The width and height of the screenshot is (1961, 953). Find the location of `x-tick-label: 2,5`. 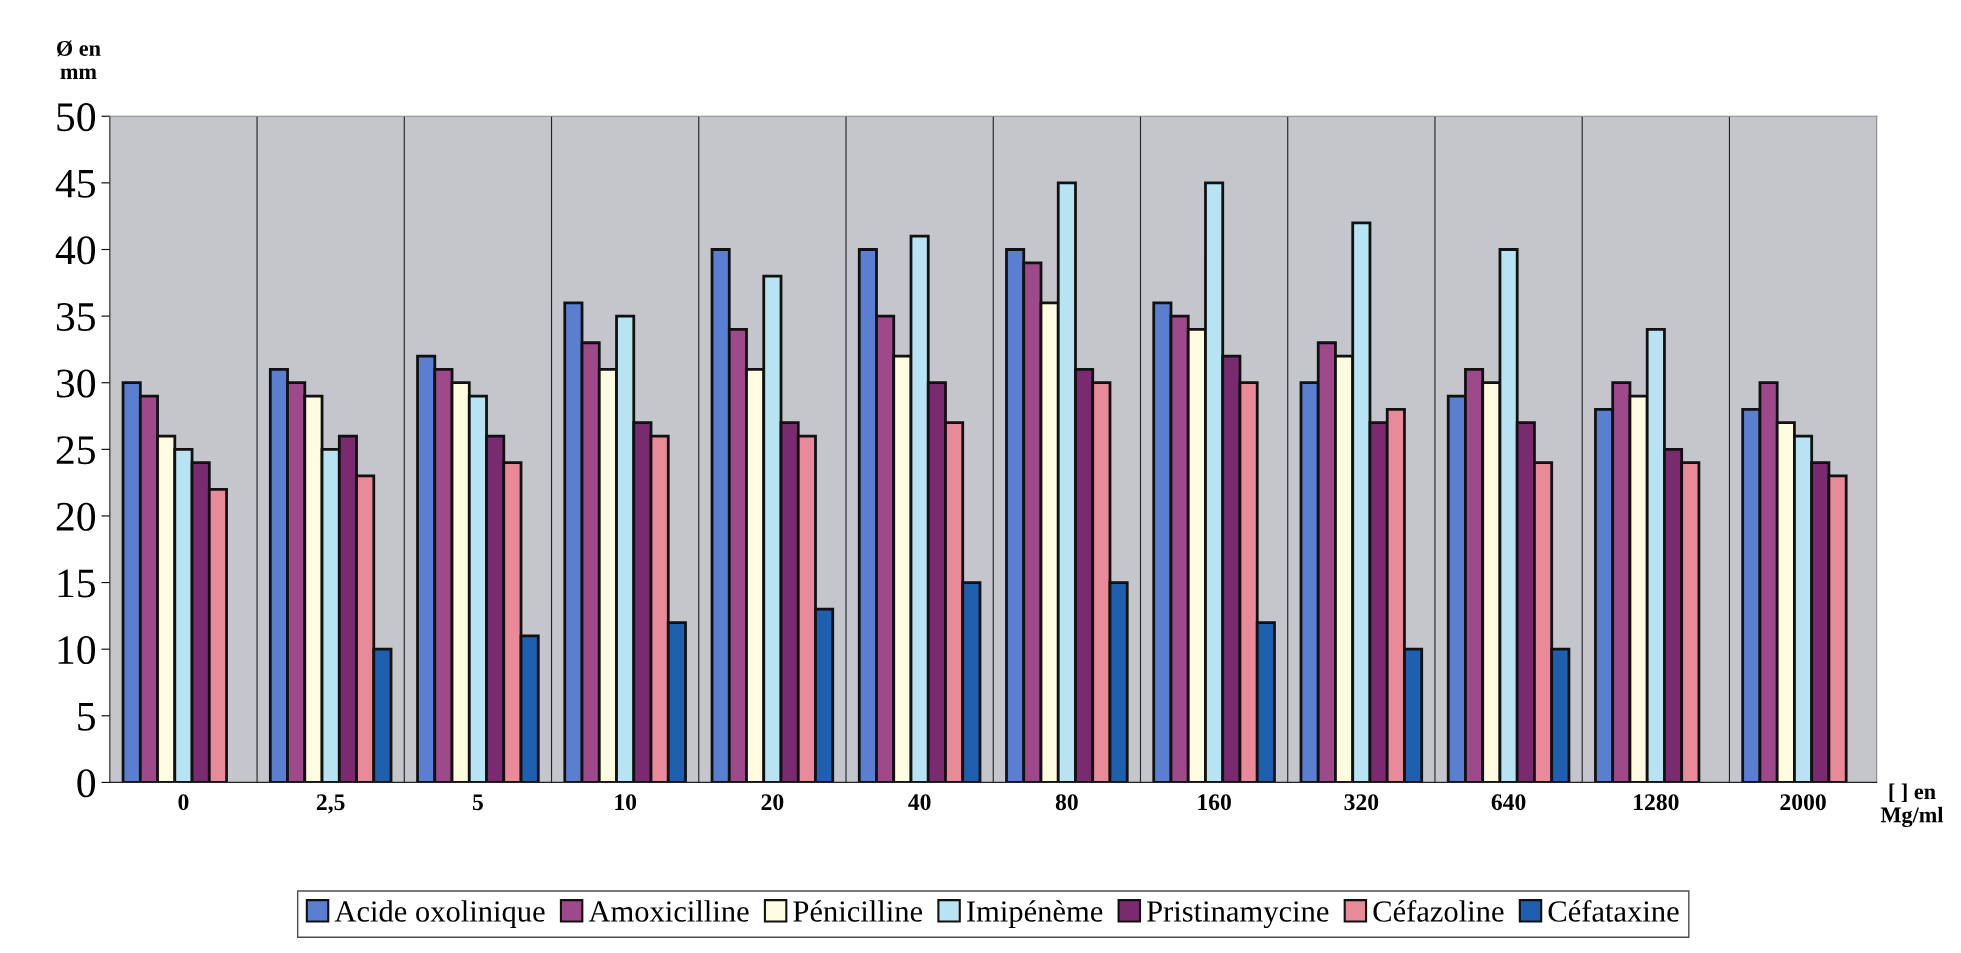

x-tick-label: 2,5 is located at coordinates (330, 804).